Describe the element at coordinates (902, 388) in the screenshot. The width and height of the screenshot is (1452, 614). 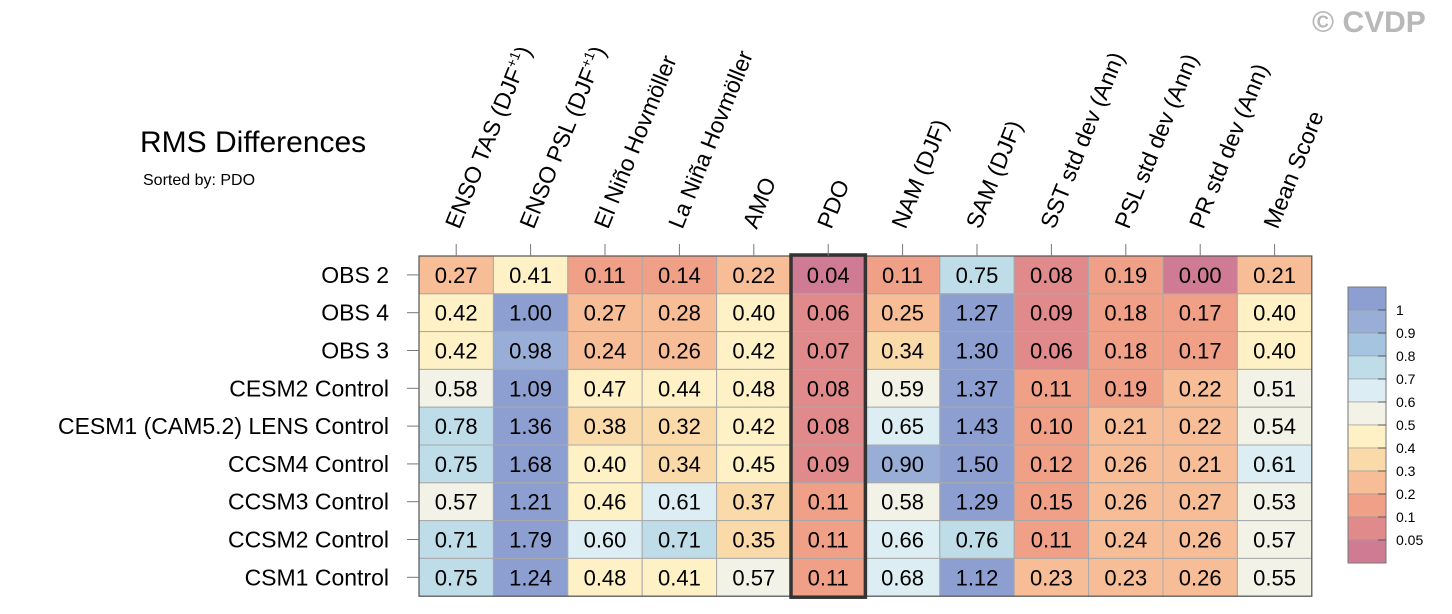
I see `cell-value-label: 0.59` at that location.